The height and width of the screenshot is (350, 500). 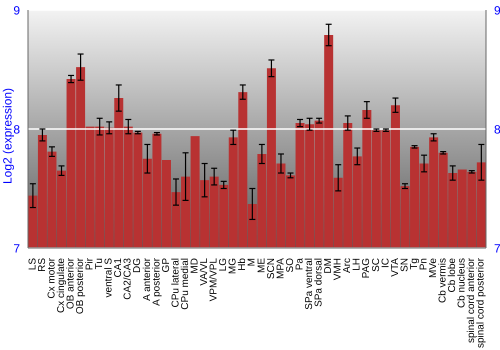 What do you see at coordinates (109, 278) in the screenshot?
I see `x-tick-label: ventral S` at bounding box center [109, 278].